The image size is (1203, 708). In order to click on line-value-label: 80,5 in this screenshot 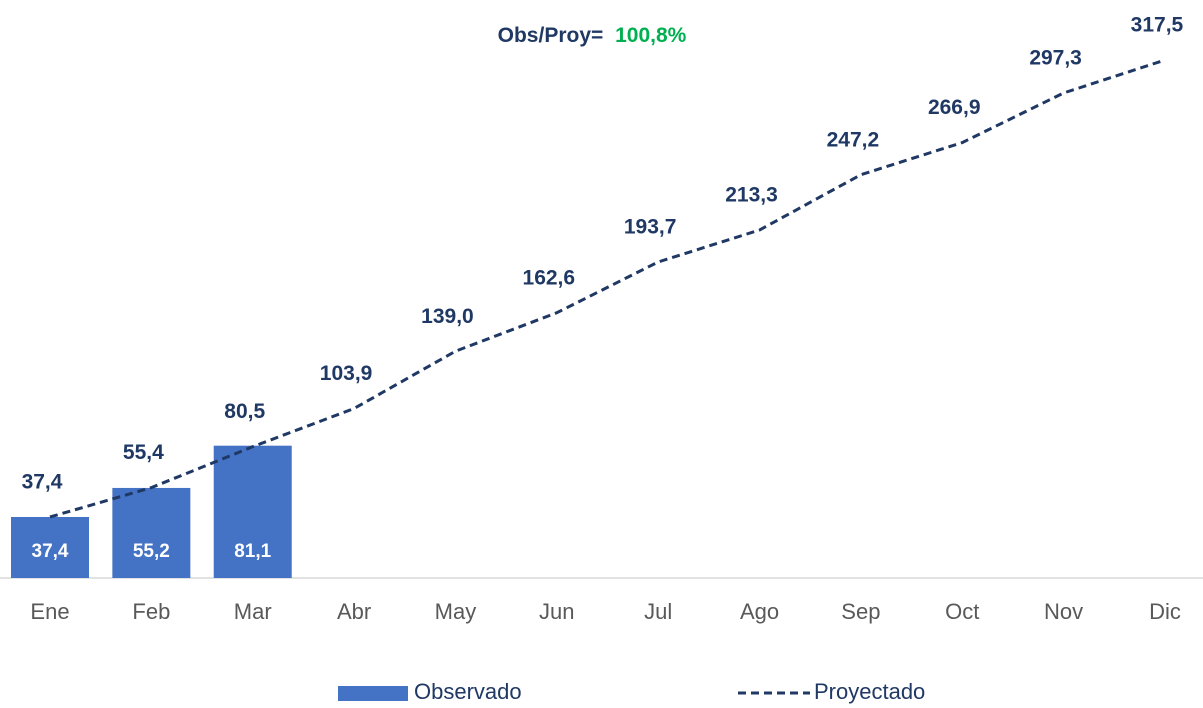, I will do `click(244, 411)`.